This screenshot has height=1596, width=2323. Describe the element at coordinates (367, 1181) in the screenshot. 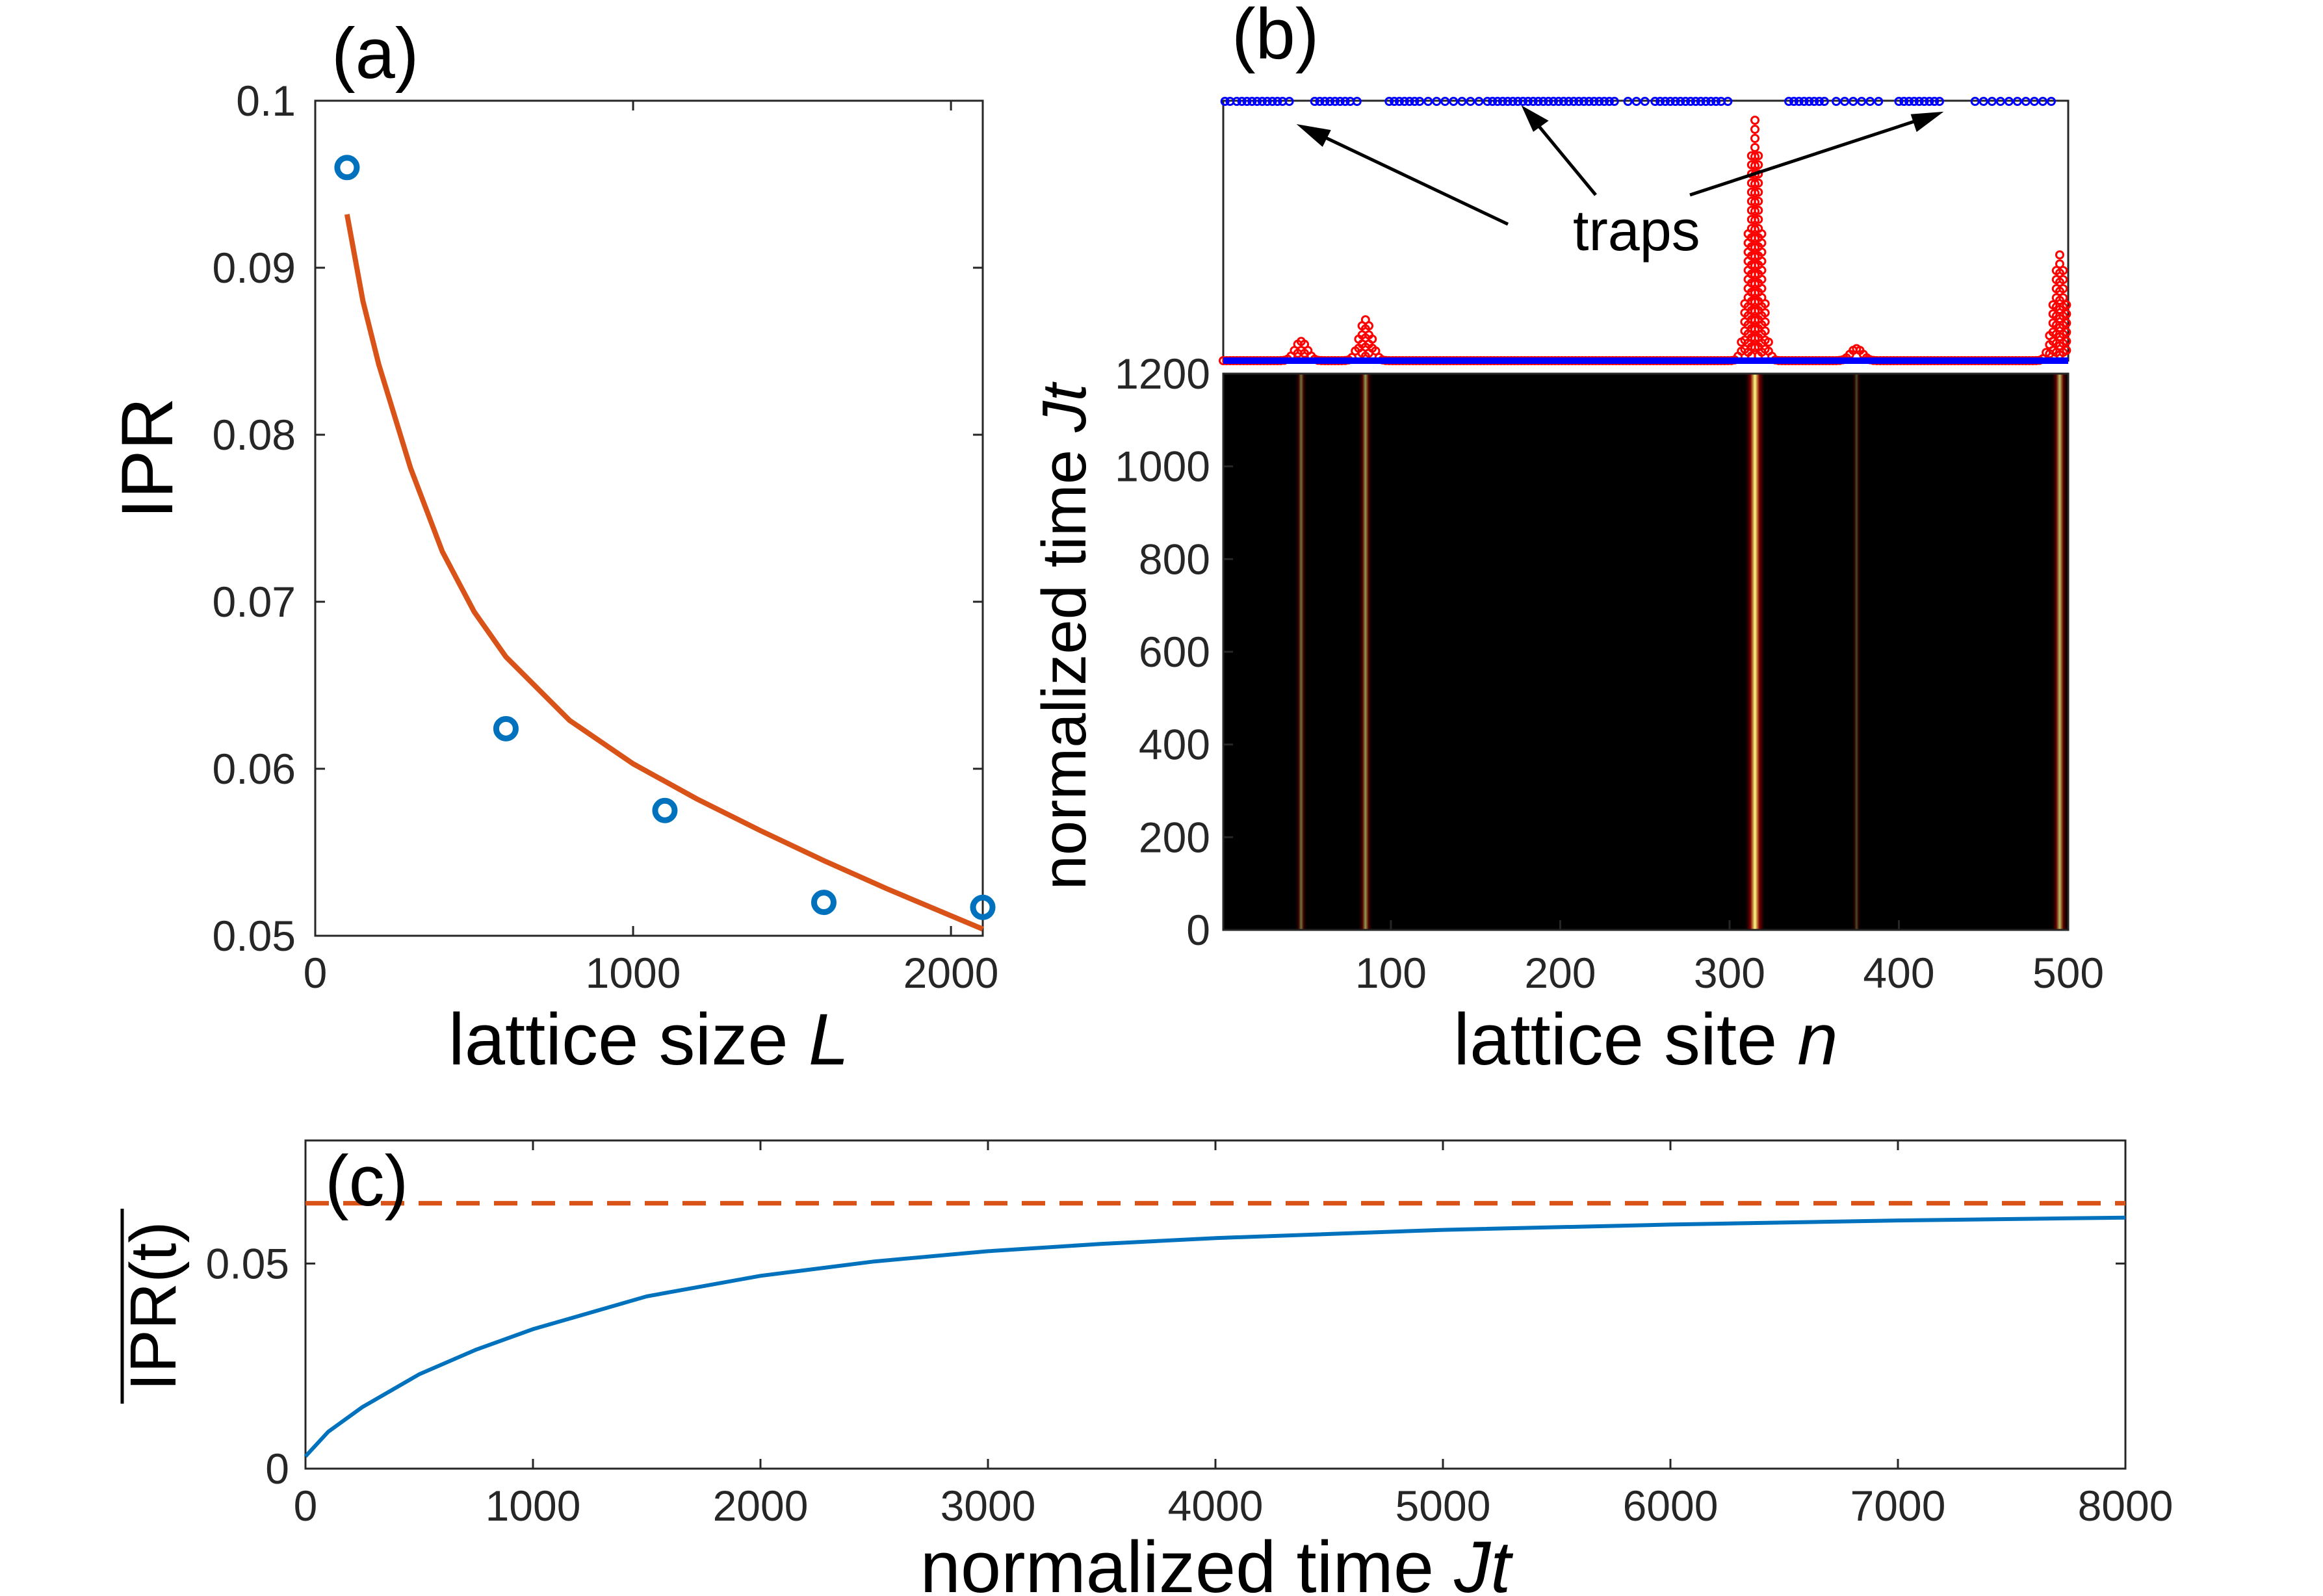

I see `panel-c-label: (c)` at that location.